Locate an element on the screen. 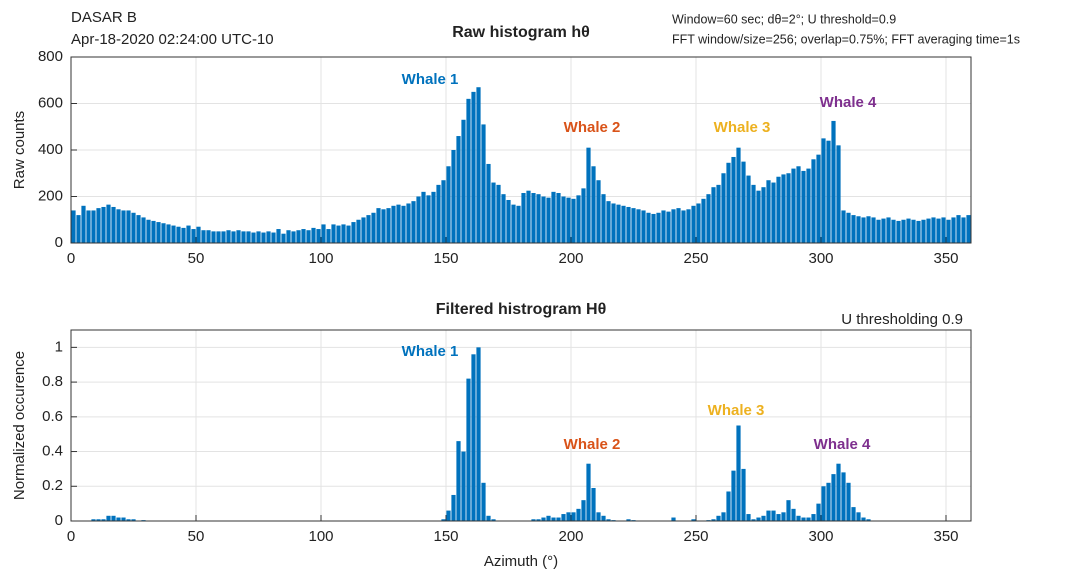 This screenshot has height=572, width=1067. annotation: Whale 4 is located at coordinates (842, 444).